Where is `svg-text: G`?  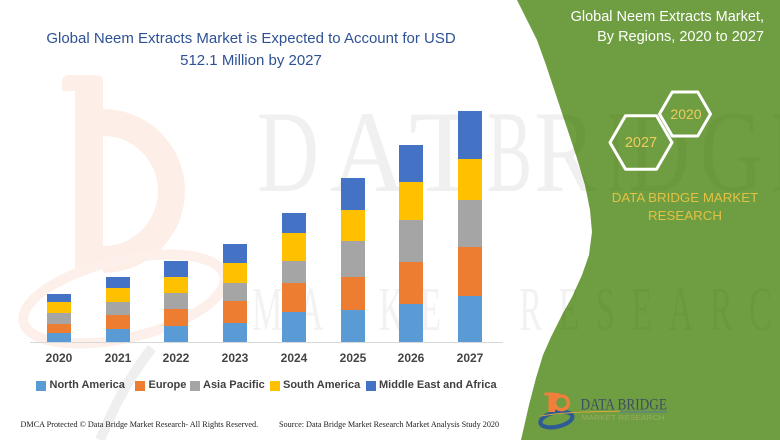 svg-text: G is located at coordinates (731, 152).